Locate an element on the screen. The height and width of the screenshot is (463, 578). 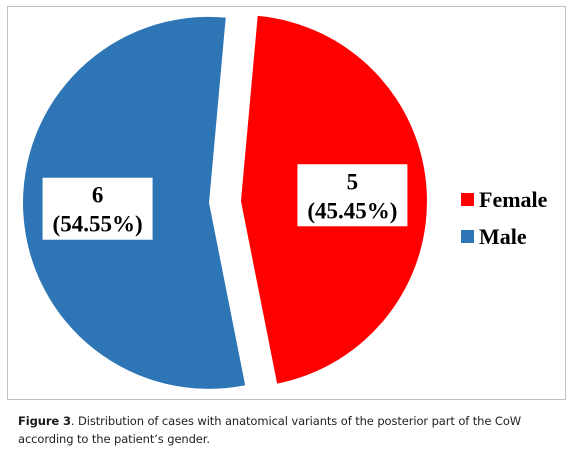
data-label-percent: (45.45%) is located at coordinates (352, 210).